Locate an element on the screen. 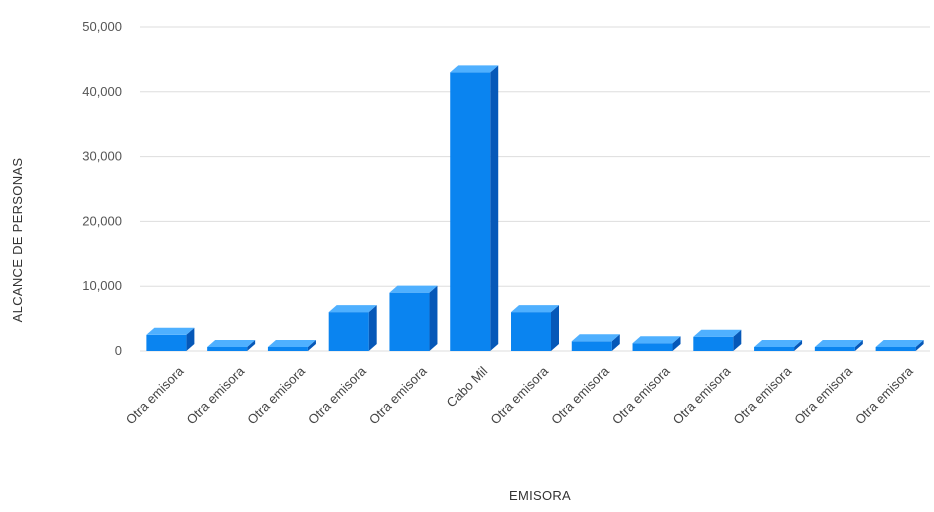  x-axis-title: EMISORA is located at coordinates (540, 495).